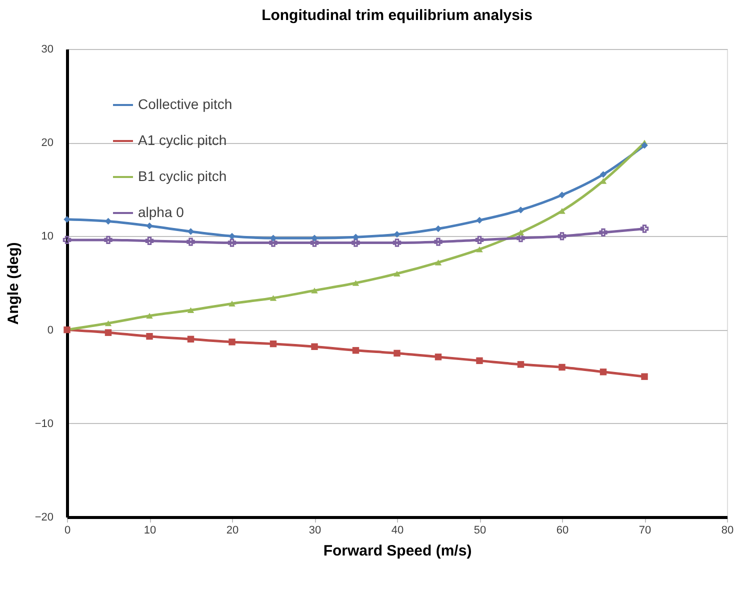 The height and width of the screenshot is (591, 754). What do you see at coordinates (480, 530) in the screenshot?
I see `x-tick-label: 50` at bounding box center [480, 530].